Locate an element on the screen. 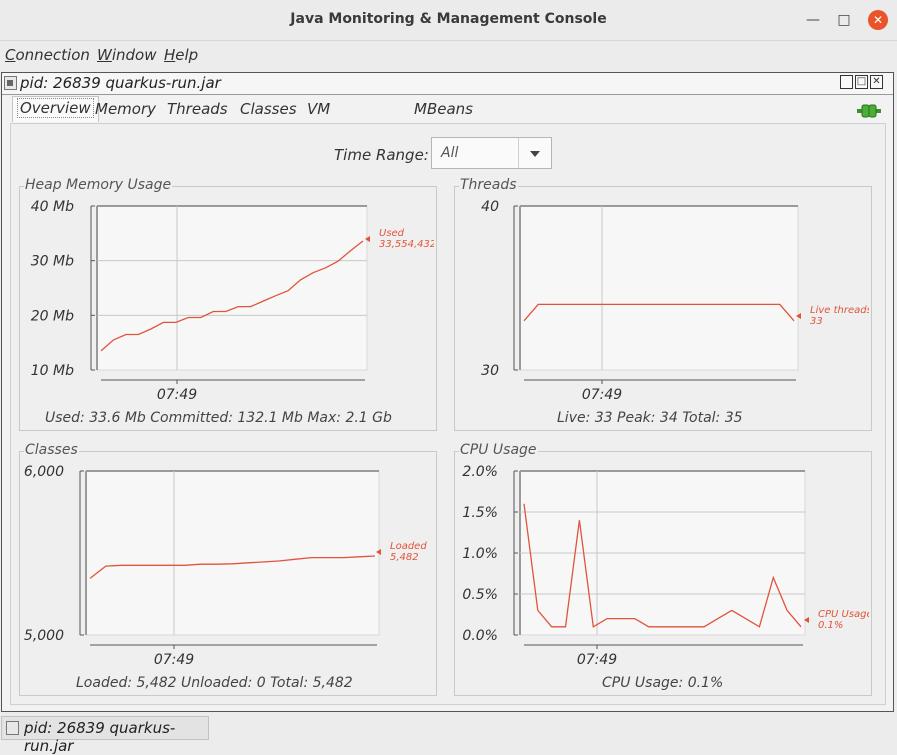 The image size is (897, 755). maximize-button: □ is located at coordinates (844, 20).